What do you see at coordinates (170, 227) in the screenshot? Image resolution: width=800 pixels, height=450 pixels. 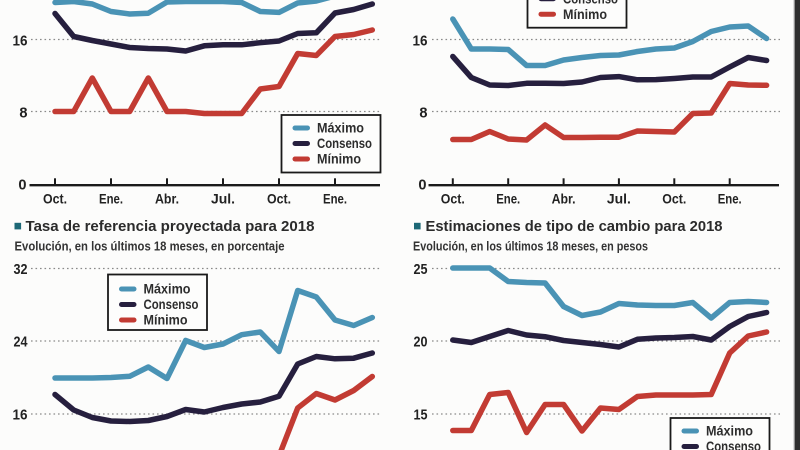 I see `svg-text:Tasa de referencia proyectada: Tasa de referencia proyectada para 2018` at bounding box center [170, 227].